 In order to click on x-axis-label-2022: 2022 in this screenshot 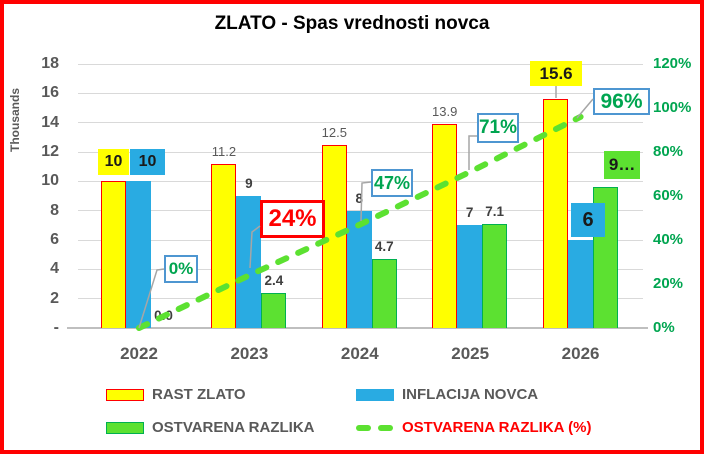, I will do `click(139, 353)`.